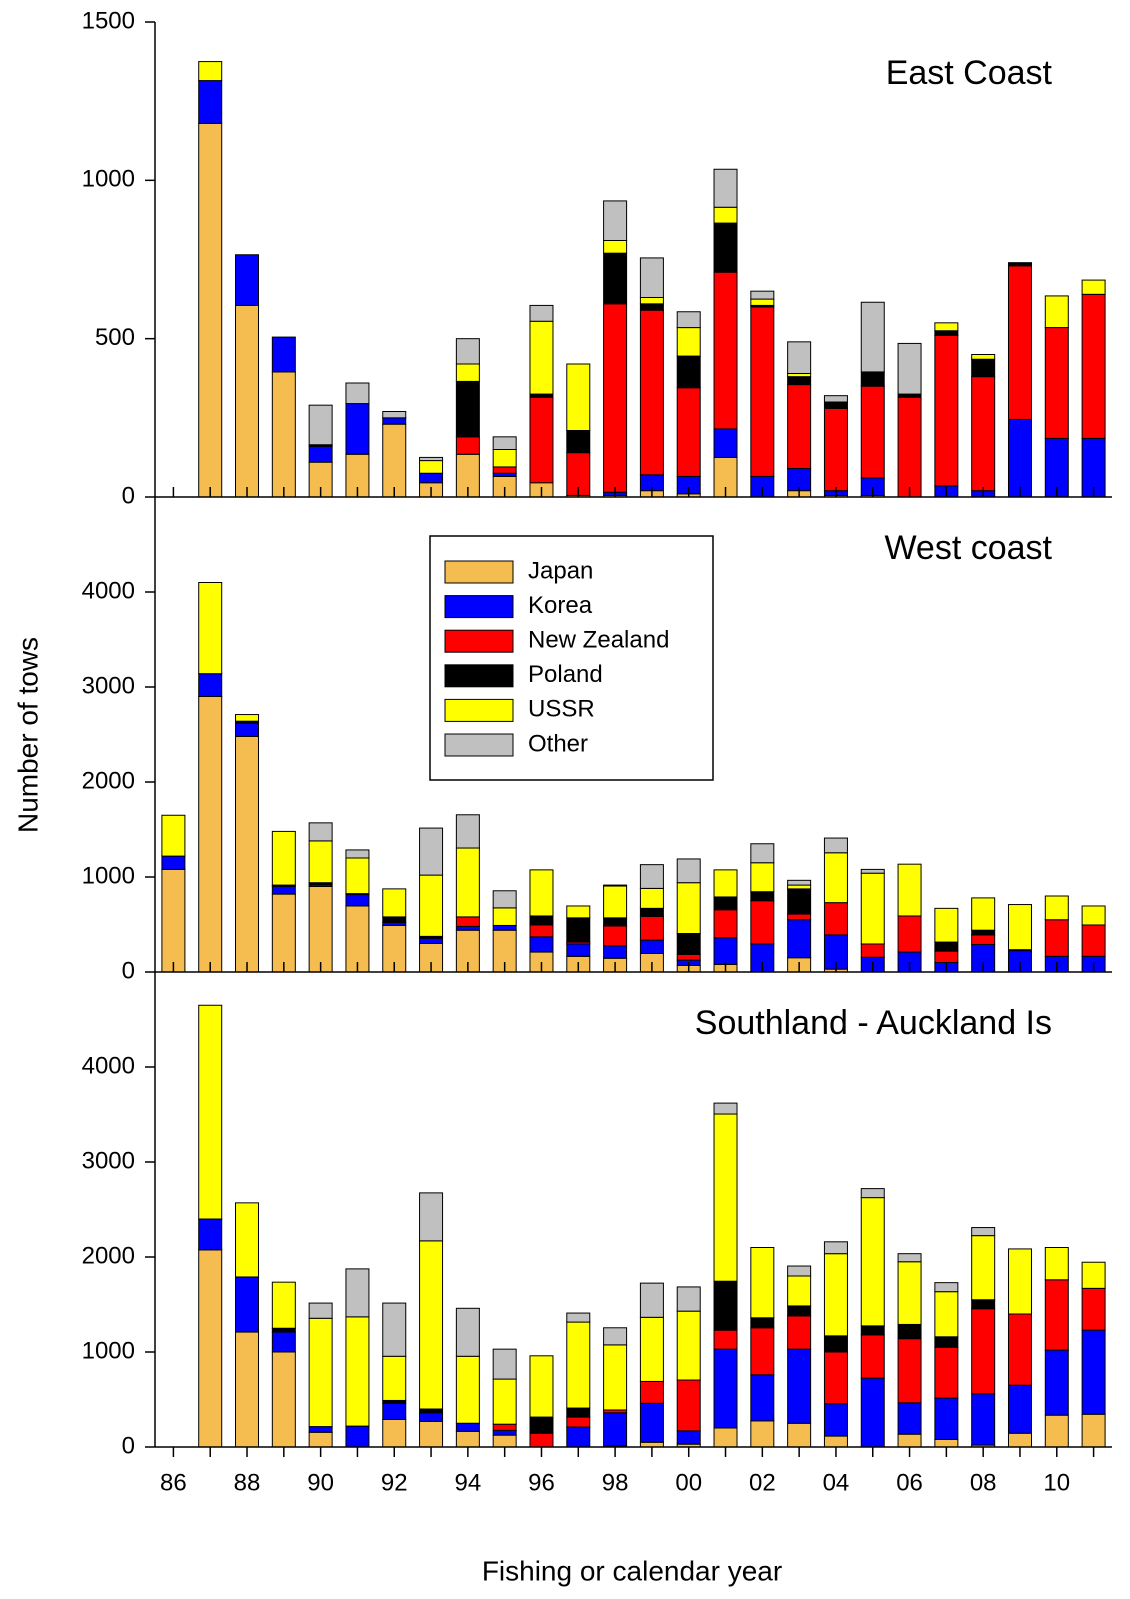 The image size is (1130, 1599). I want to click on y-tick-label: 4000, so click(108, 1065).